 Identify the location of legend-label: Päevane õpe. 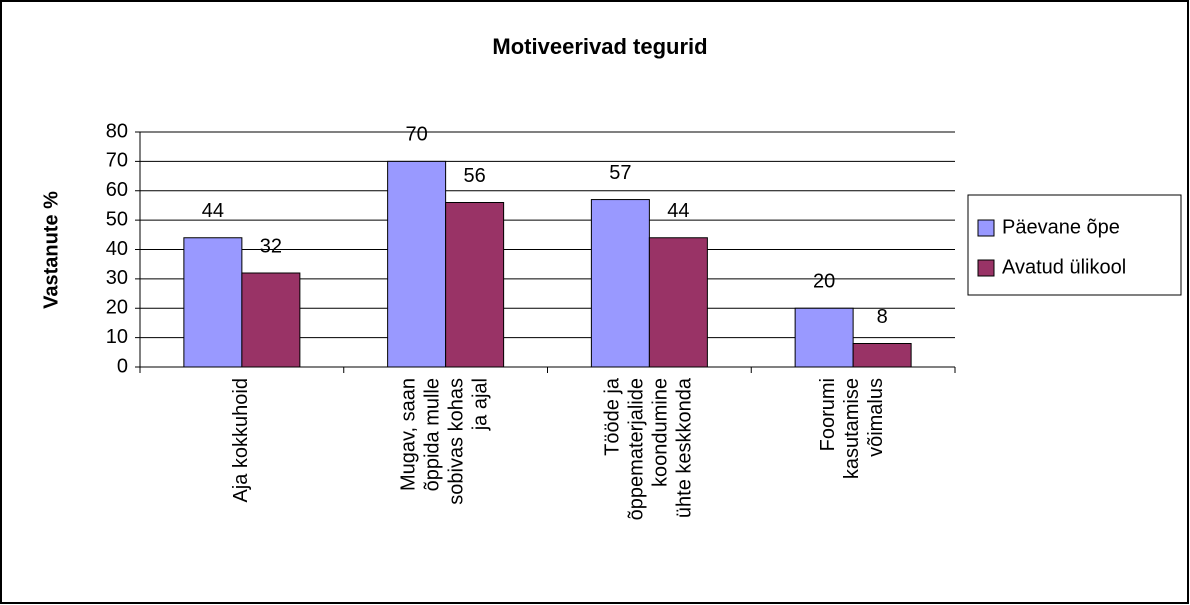
(1061, 227).